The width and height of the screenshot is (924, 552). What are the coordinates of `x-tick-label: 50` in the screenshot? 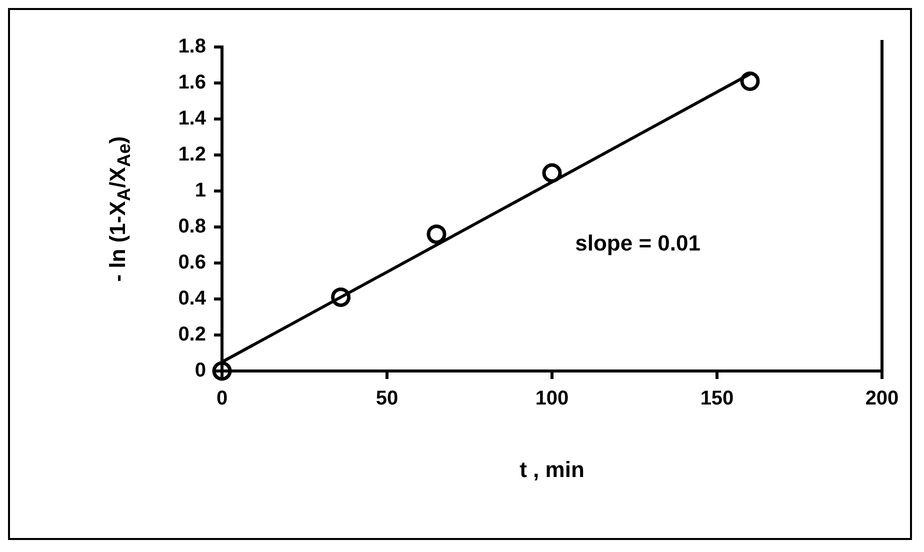 It's located at (387, 399).